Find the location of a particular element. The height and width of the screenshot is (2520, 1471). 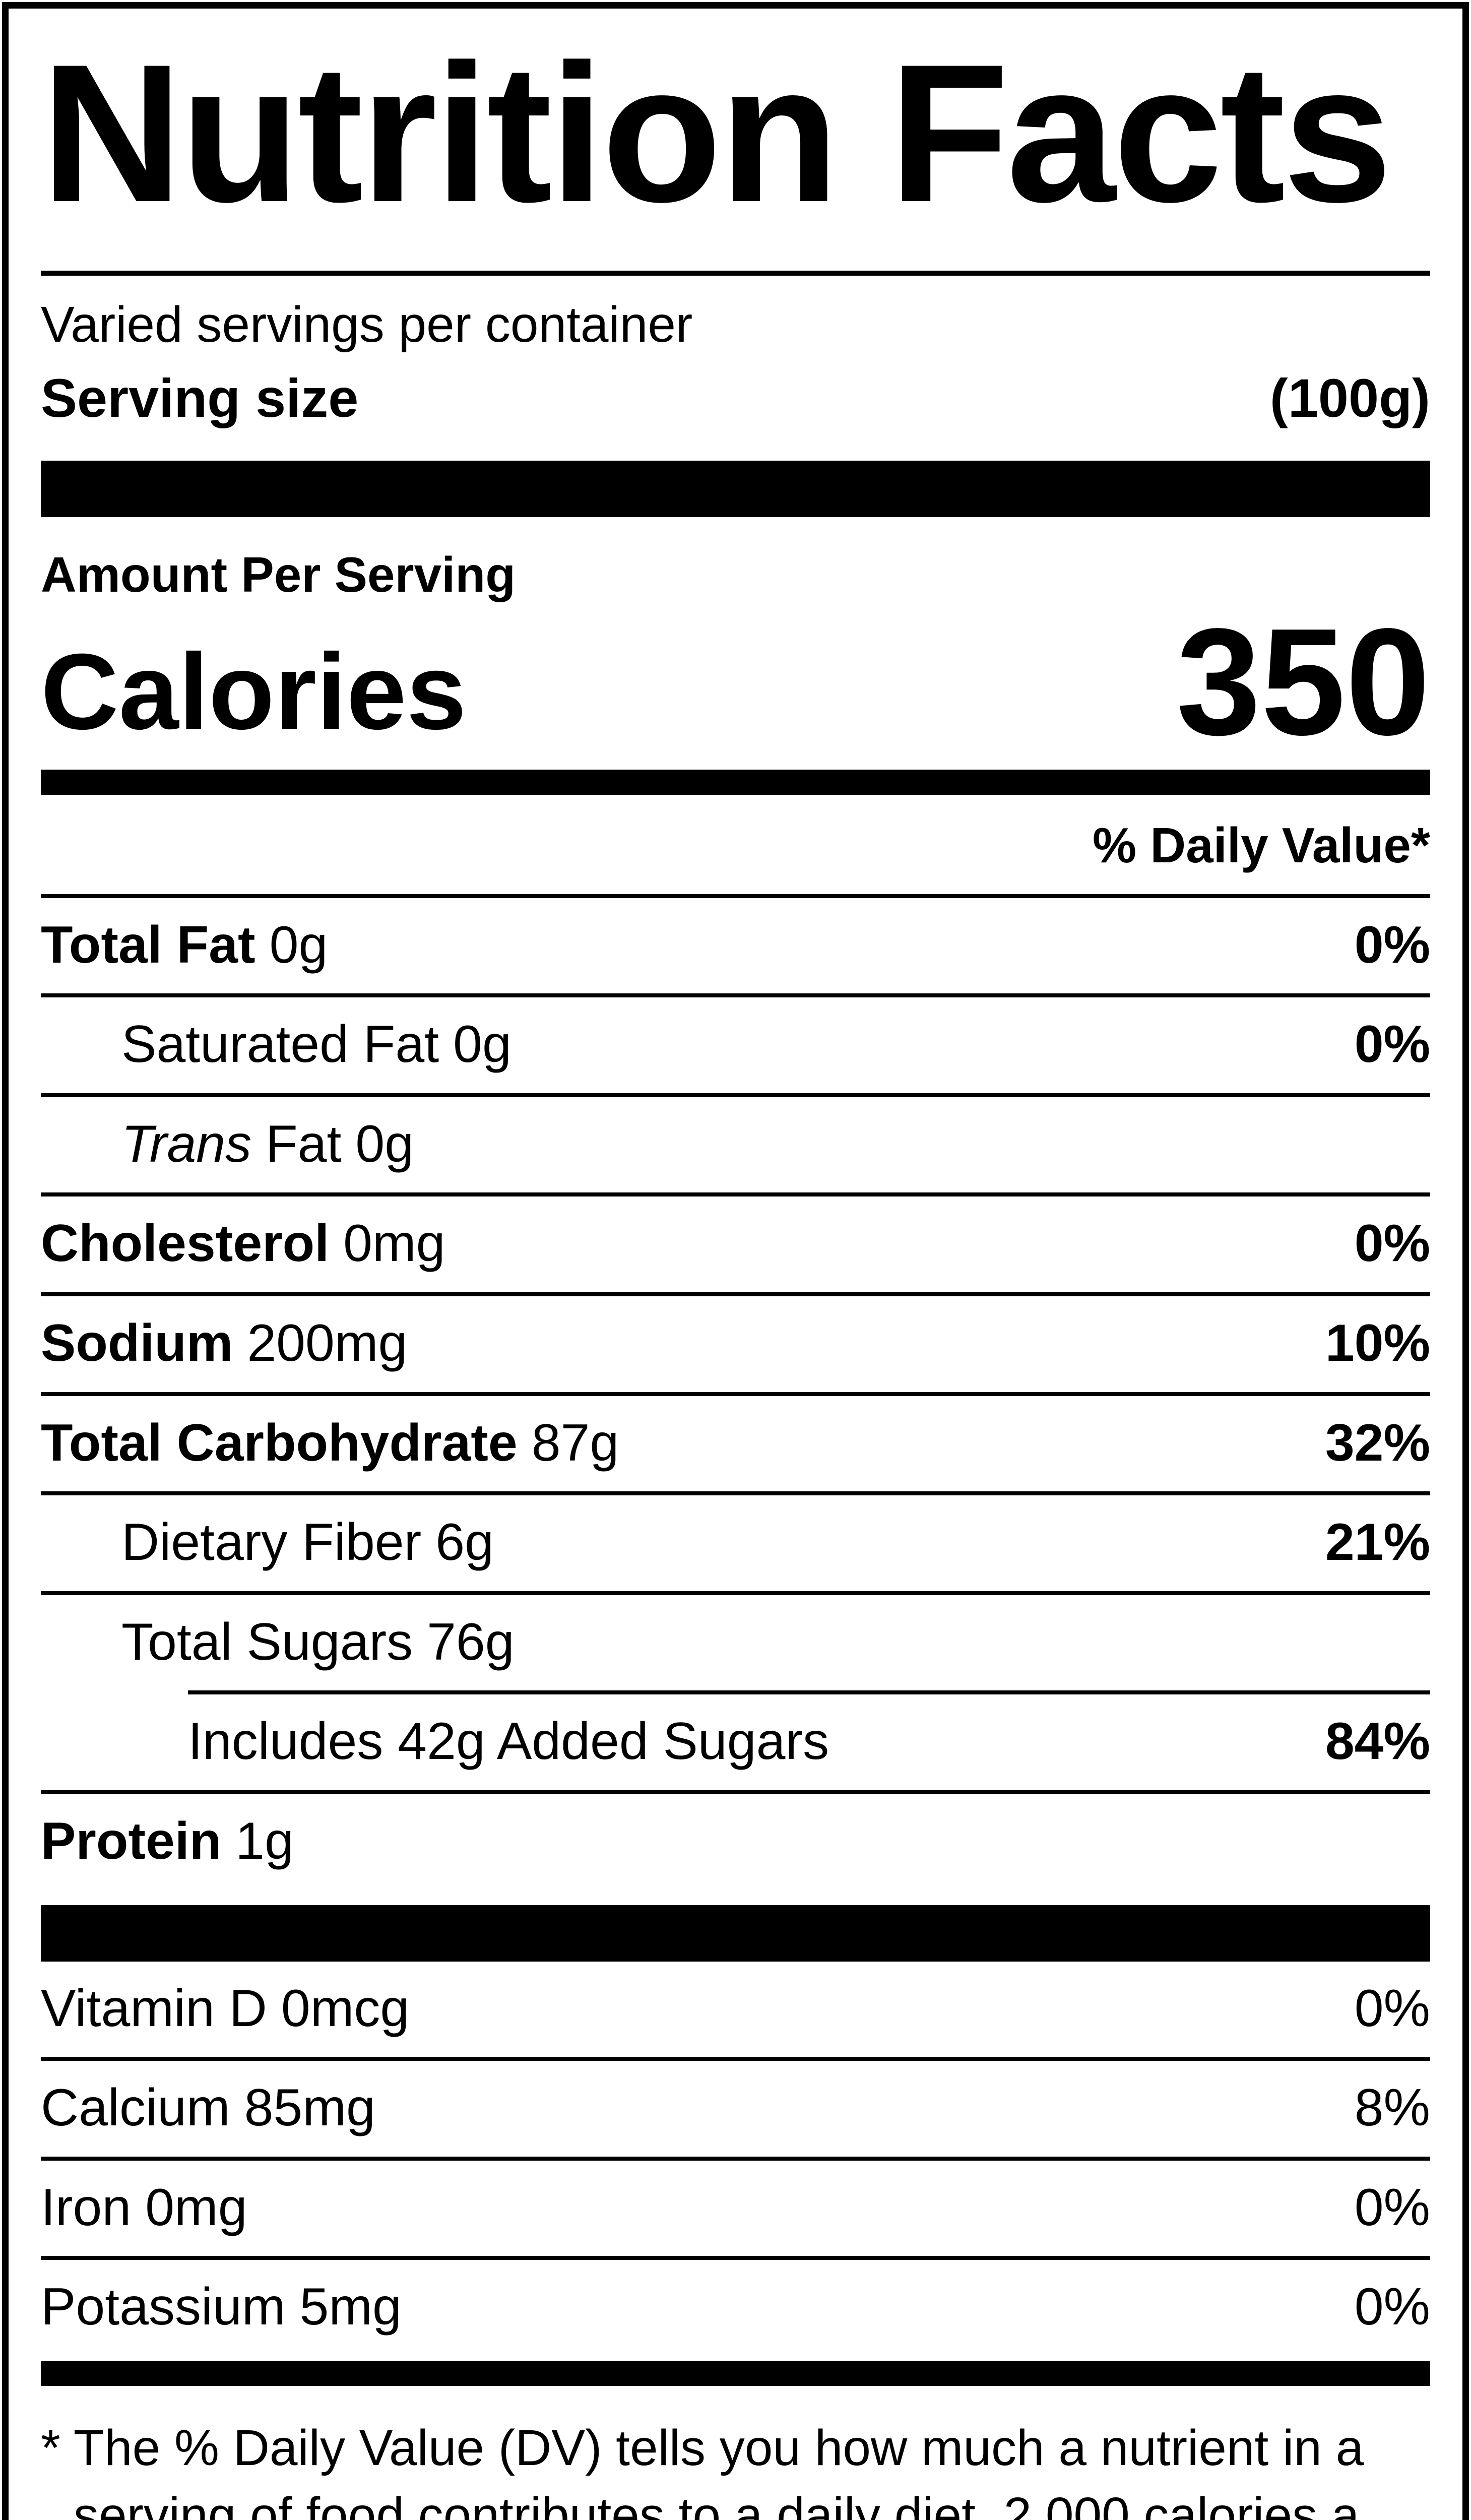

vitamin-row-iron: Iron 0mg 0% is located at coordinates (735, 2208).